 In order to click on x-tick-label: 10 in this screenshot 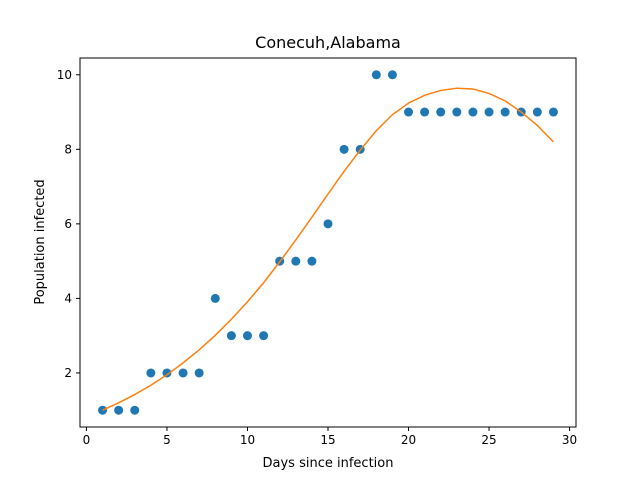, I will do `click(247, 440)`.